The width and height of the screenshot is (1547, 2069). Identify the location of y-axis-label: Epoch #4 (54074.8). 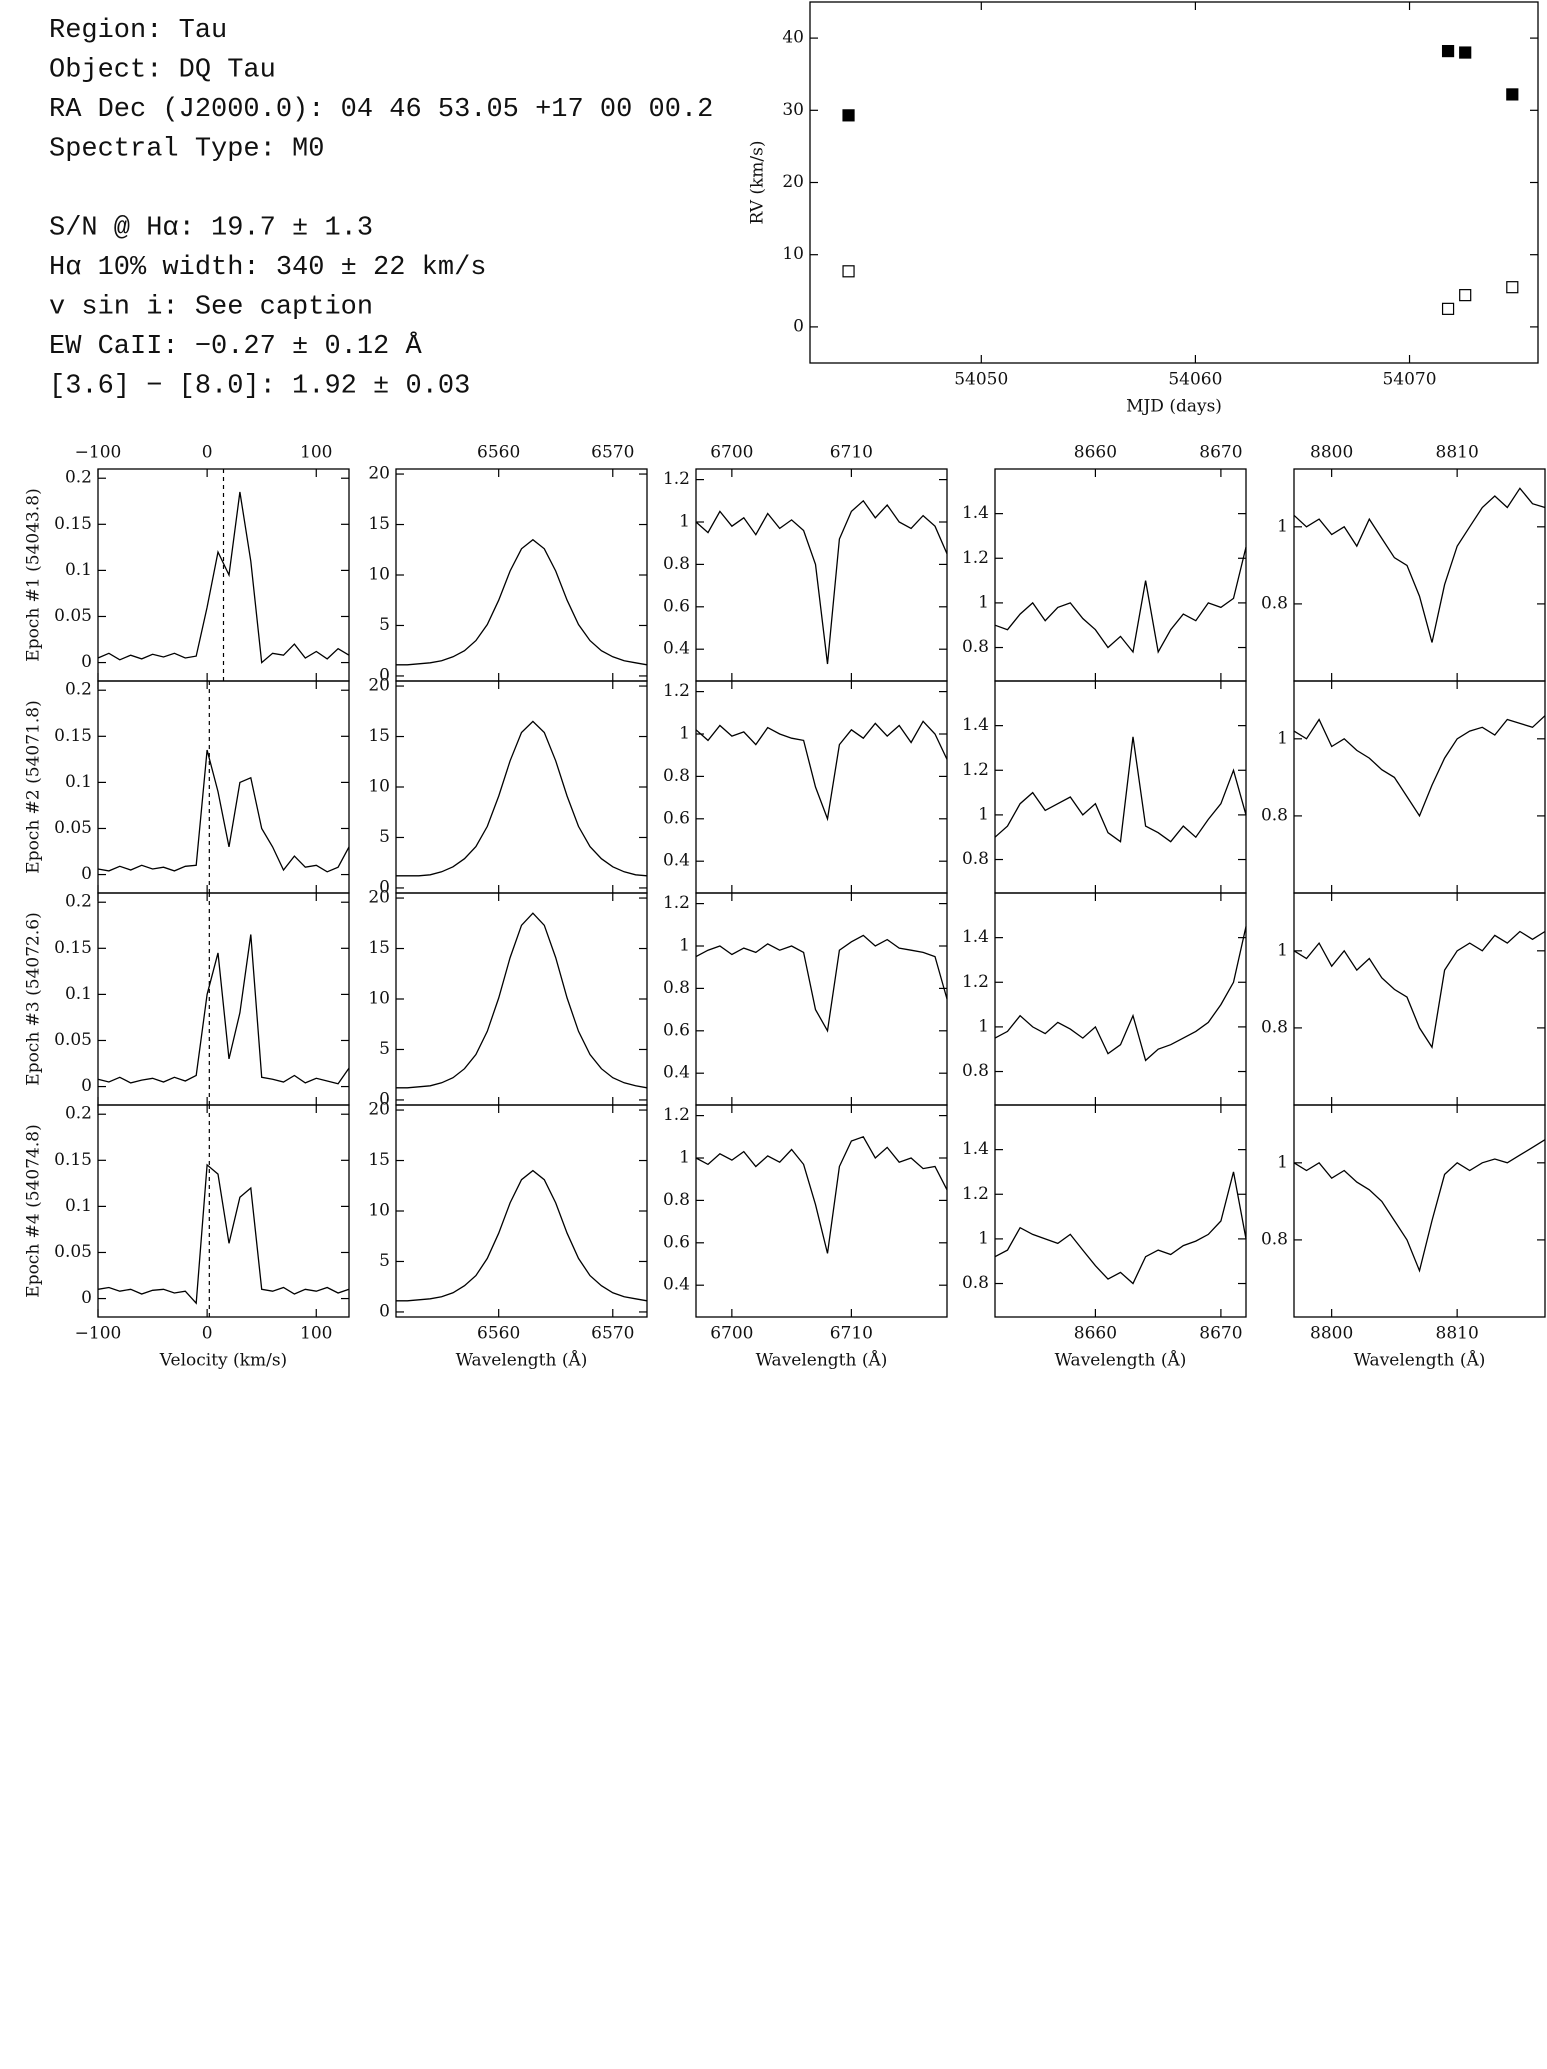
(34, 1210).